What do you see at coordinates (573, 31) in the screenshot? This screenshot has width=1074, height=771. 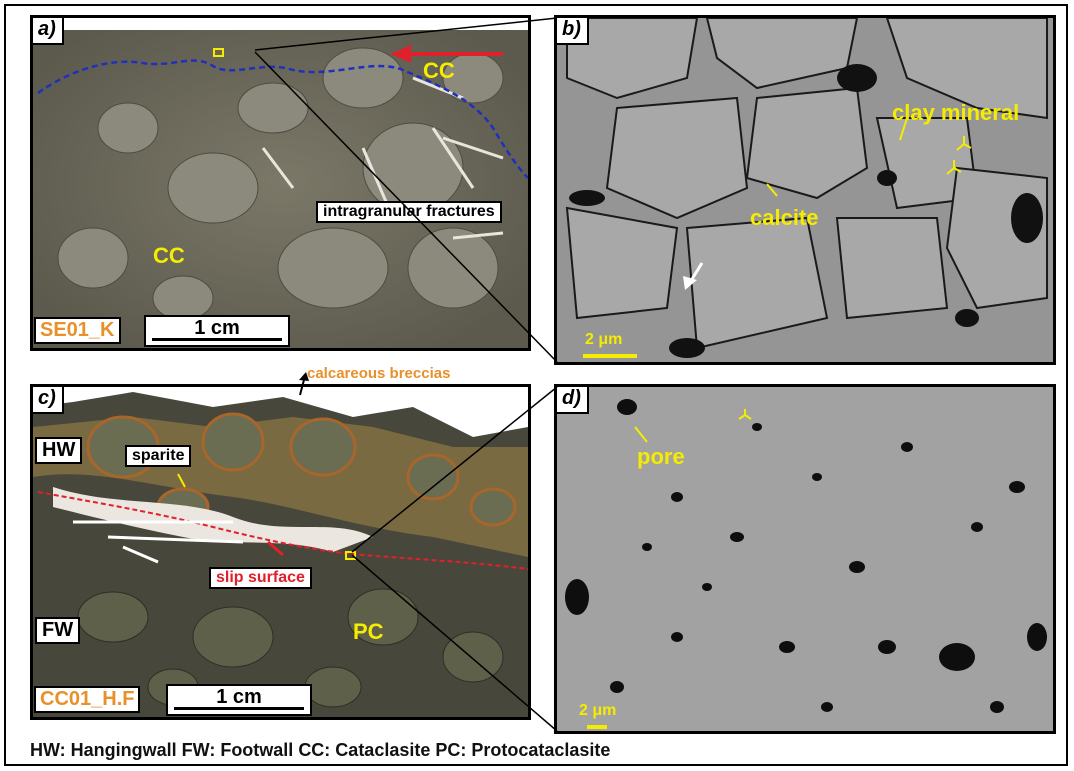 I see `panel-b-label: b)` at bounding box center [573, 31].